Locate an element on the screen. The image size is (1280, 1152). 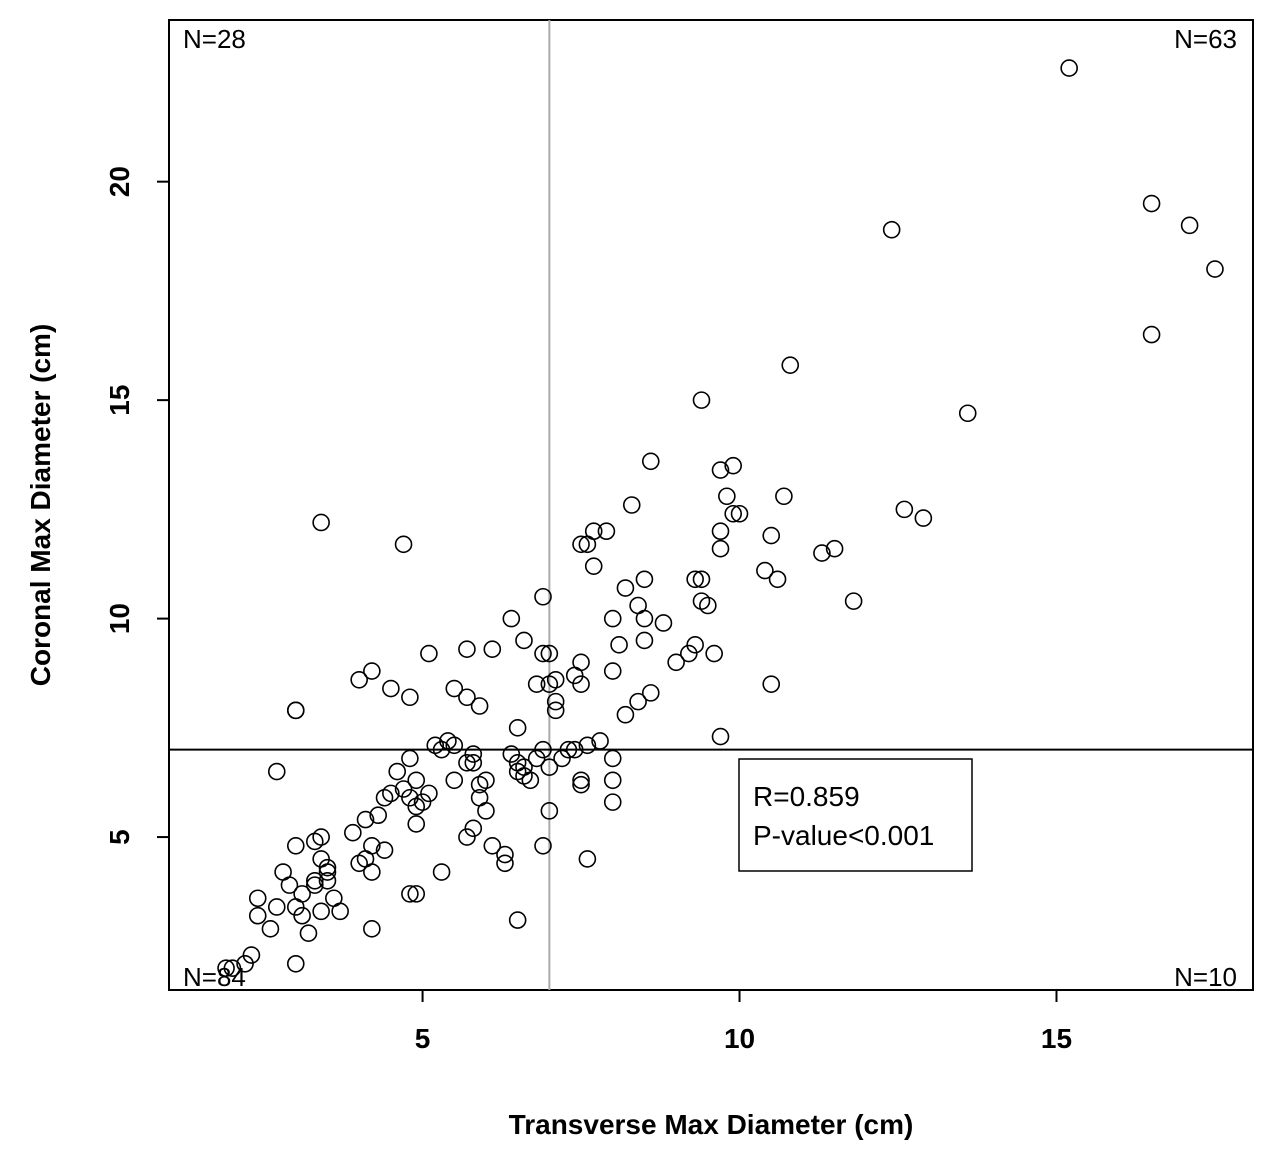
y-tick-label: 5 is located at coordinates (119, 837).